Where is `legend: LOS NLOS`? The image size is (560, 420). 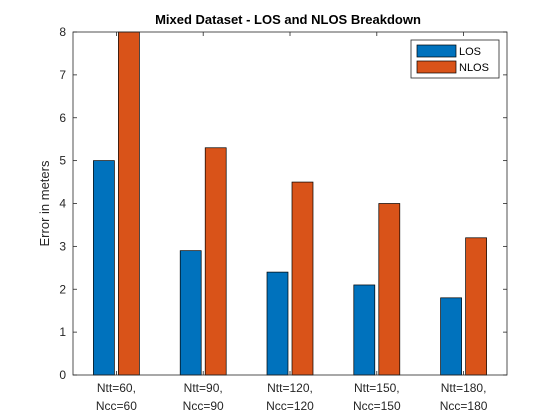 legend: LOS NLOS is located at coordinates (455, 59).